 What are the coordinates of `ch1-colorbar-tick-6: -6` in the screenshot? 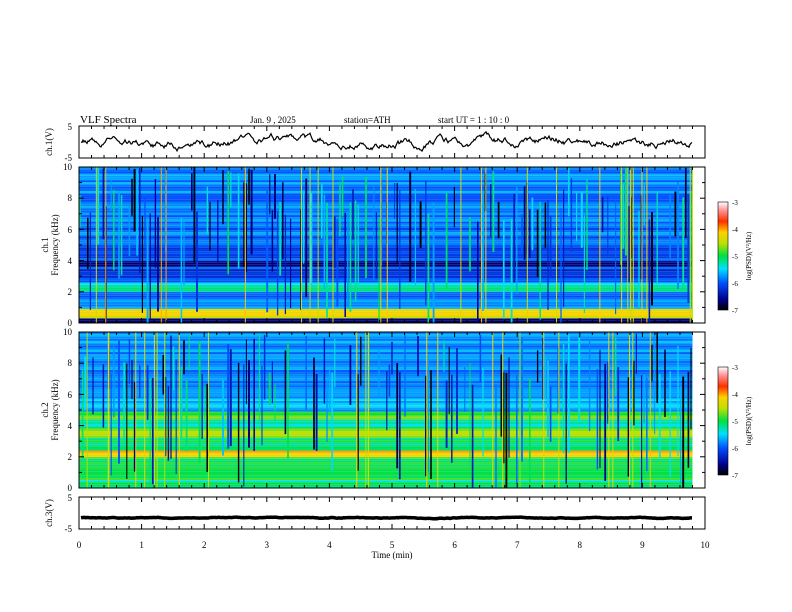 It's located at (735, 284).